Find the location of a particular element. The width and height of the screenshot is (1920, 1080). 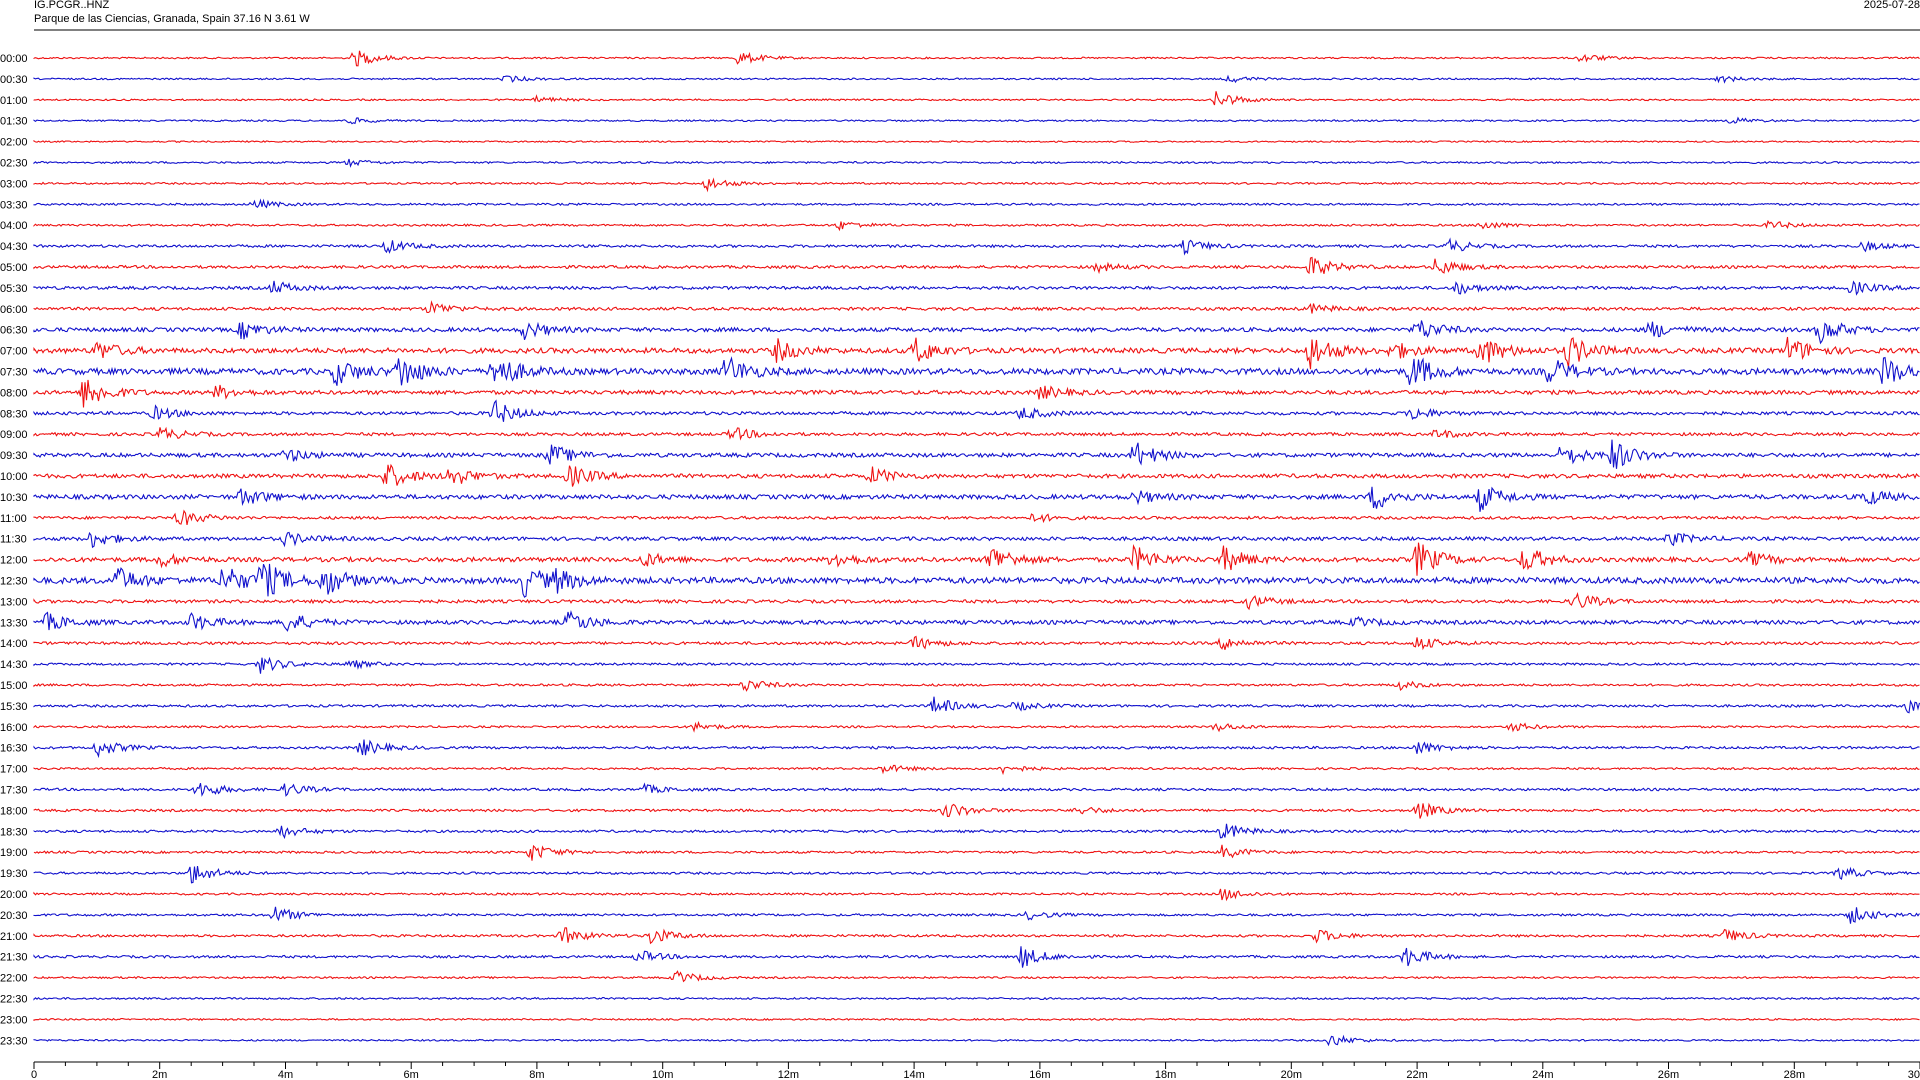

row-label: 09:30 is located at coordinates (14, 456).